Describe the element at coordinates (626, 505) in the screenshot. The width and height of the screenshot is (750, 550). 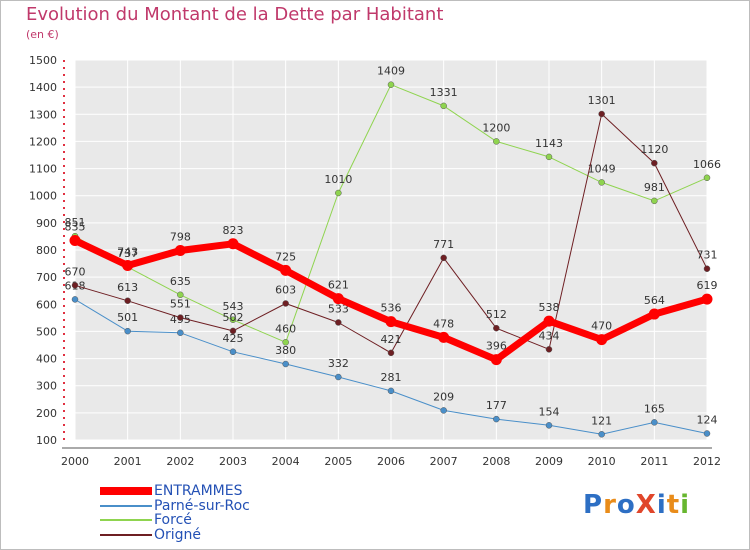
I see `logo-letter: o` at that location.